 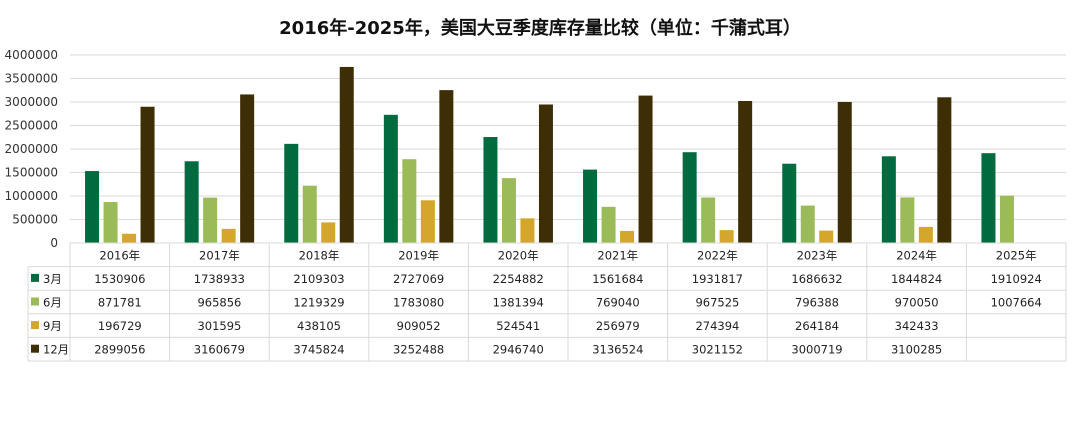 What do you see at coordinates (390, 178) in the screenshot?
I see `bar-3月-2019年` at bounding box center [390, 178].